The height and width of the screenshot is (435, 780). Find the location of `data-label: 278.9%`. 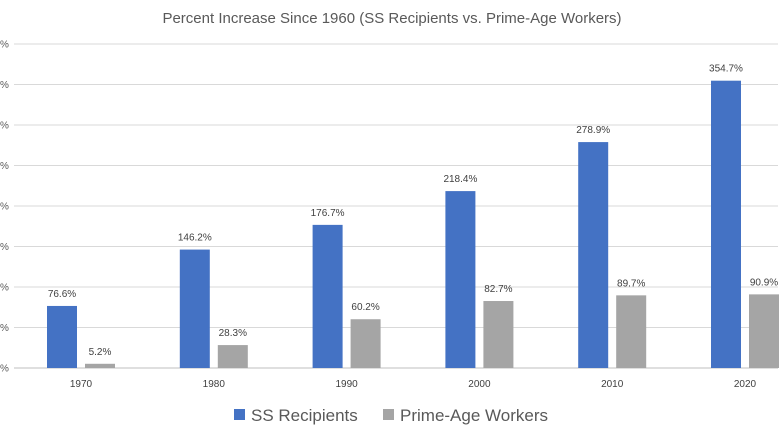

data-label: 278.9% is located at coordinates (593, 130).